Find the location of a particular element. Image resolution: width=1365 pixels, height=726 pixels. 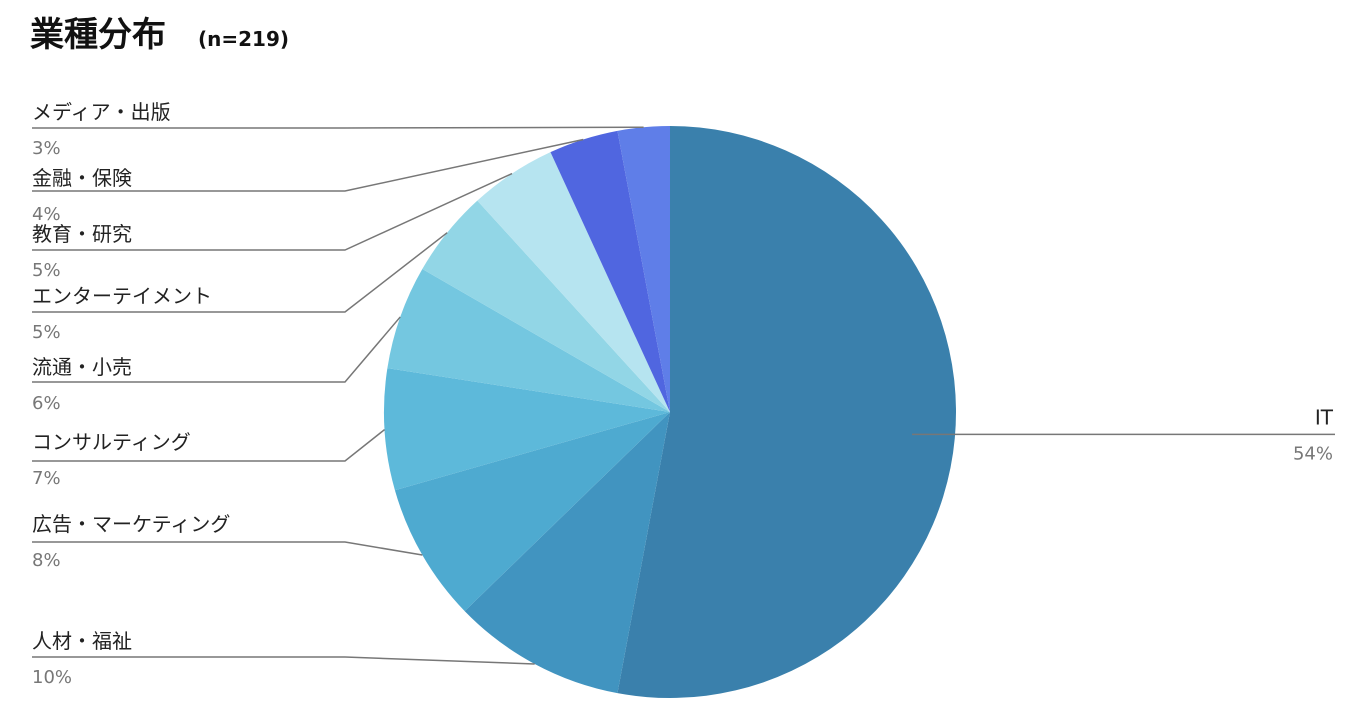

slice-label: メディア・出版 is located at coordinates (101, 112).